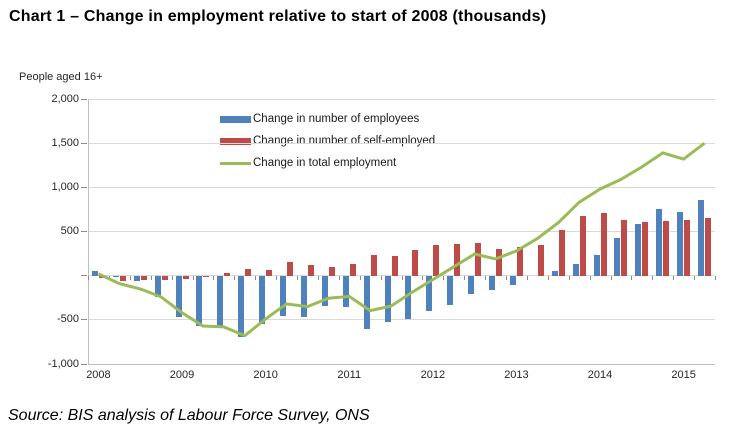 The image size is (750, 443). I want to click on legend-label: Change in number of employees, so click(336, 119).